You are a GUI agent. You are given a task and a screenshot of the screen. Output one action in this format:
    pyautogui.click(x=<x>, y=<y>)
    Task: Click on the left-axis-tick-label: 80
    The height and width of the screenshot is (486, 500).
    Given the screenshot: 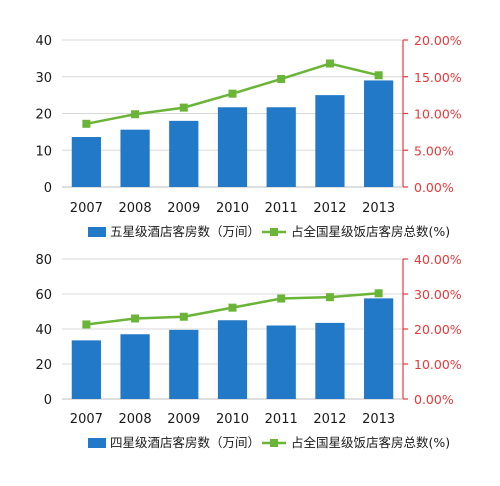 What is the action you would take?
    pyautogui.click(x=43, y=260)
    